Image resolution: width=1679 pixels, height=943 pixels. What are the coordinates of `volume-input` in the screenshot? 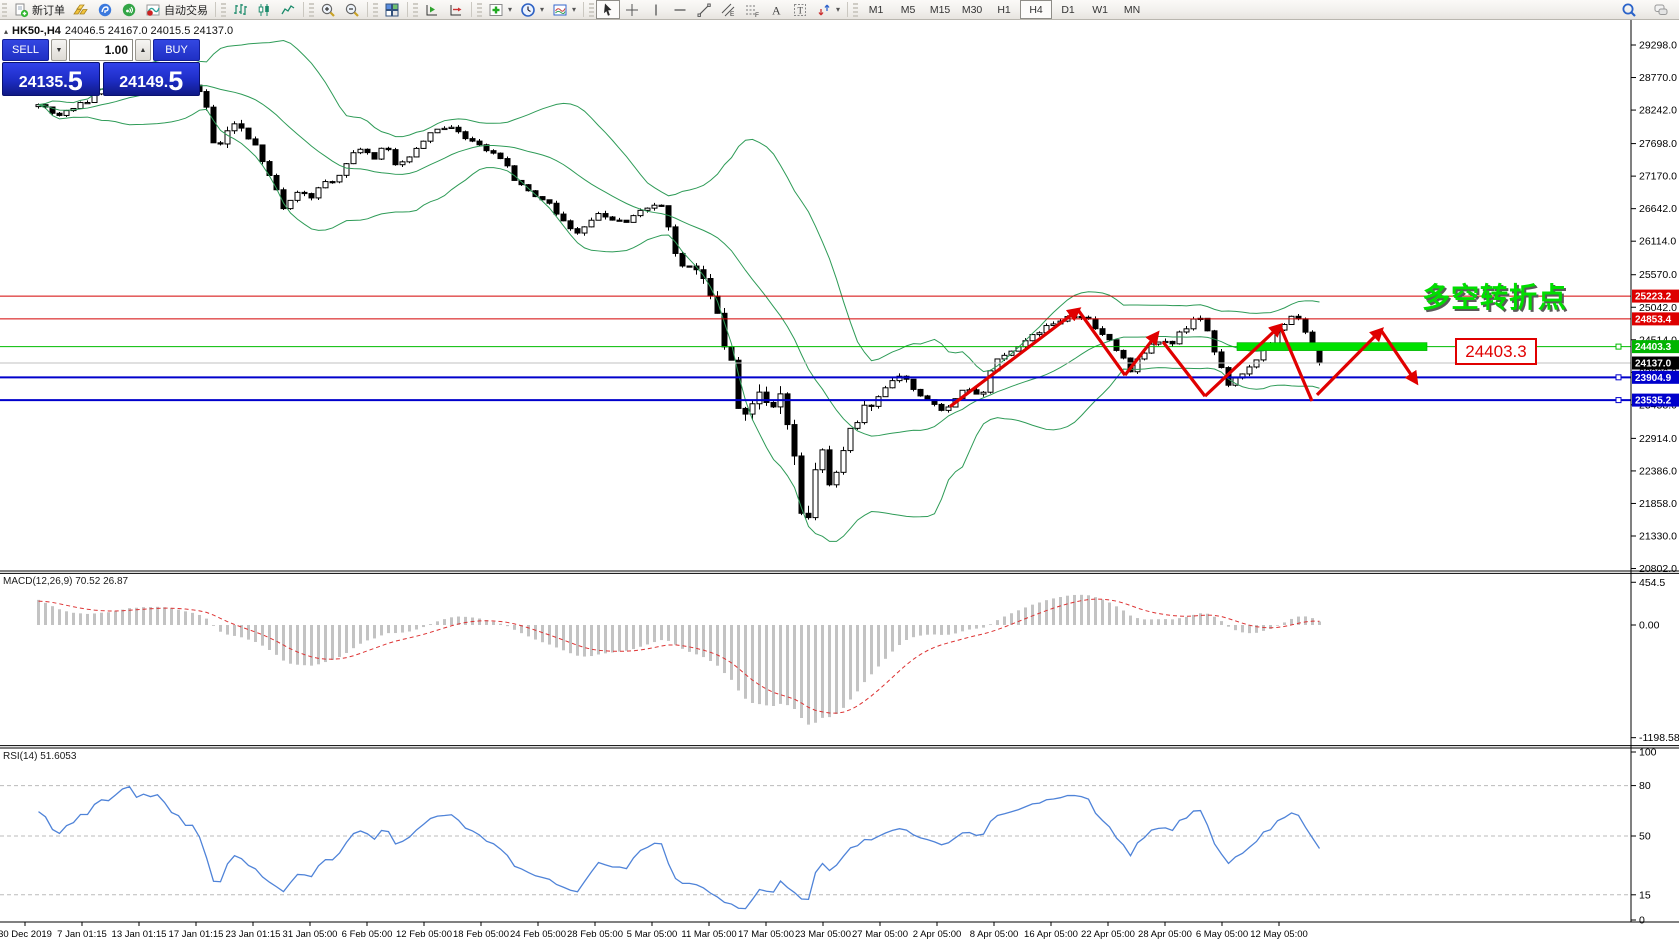 It's located at (101, 50).